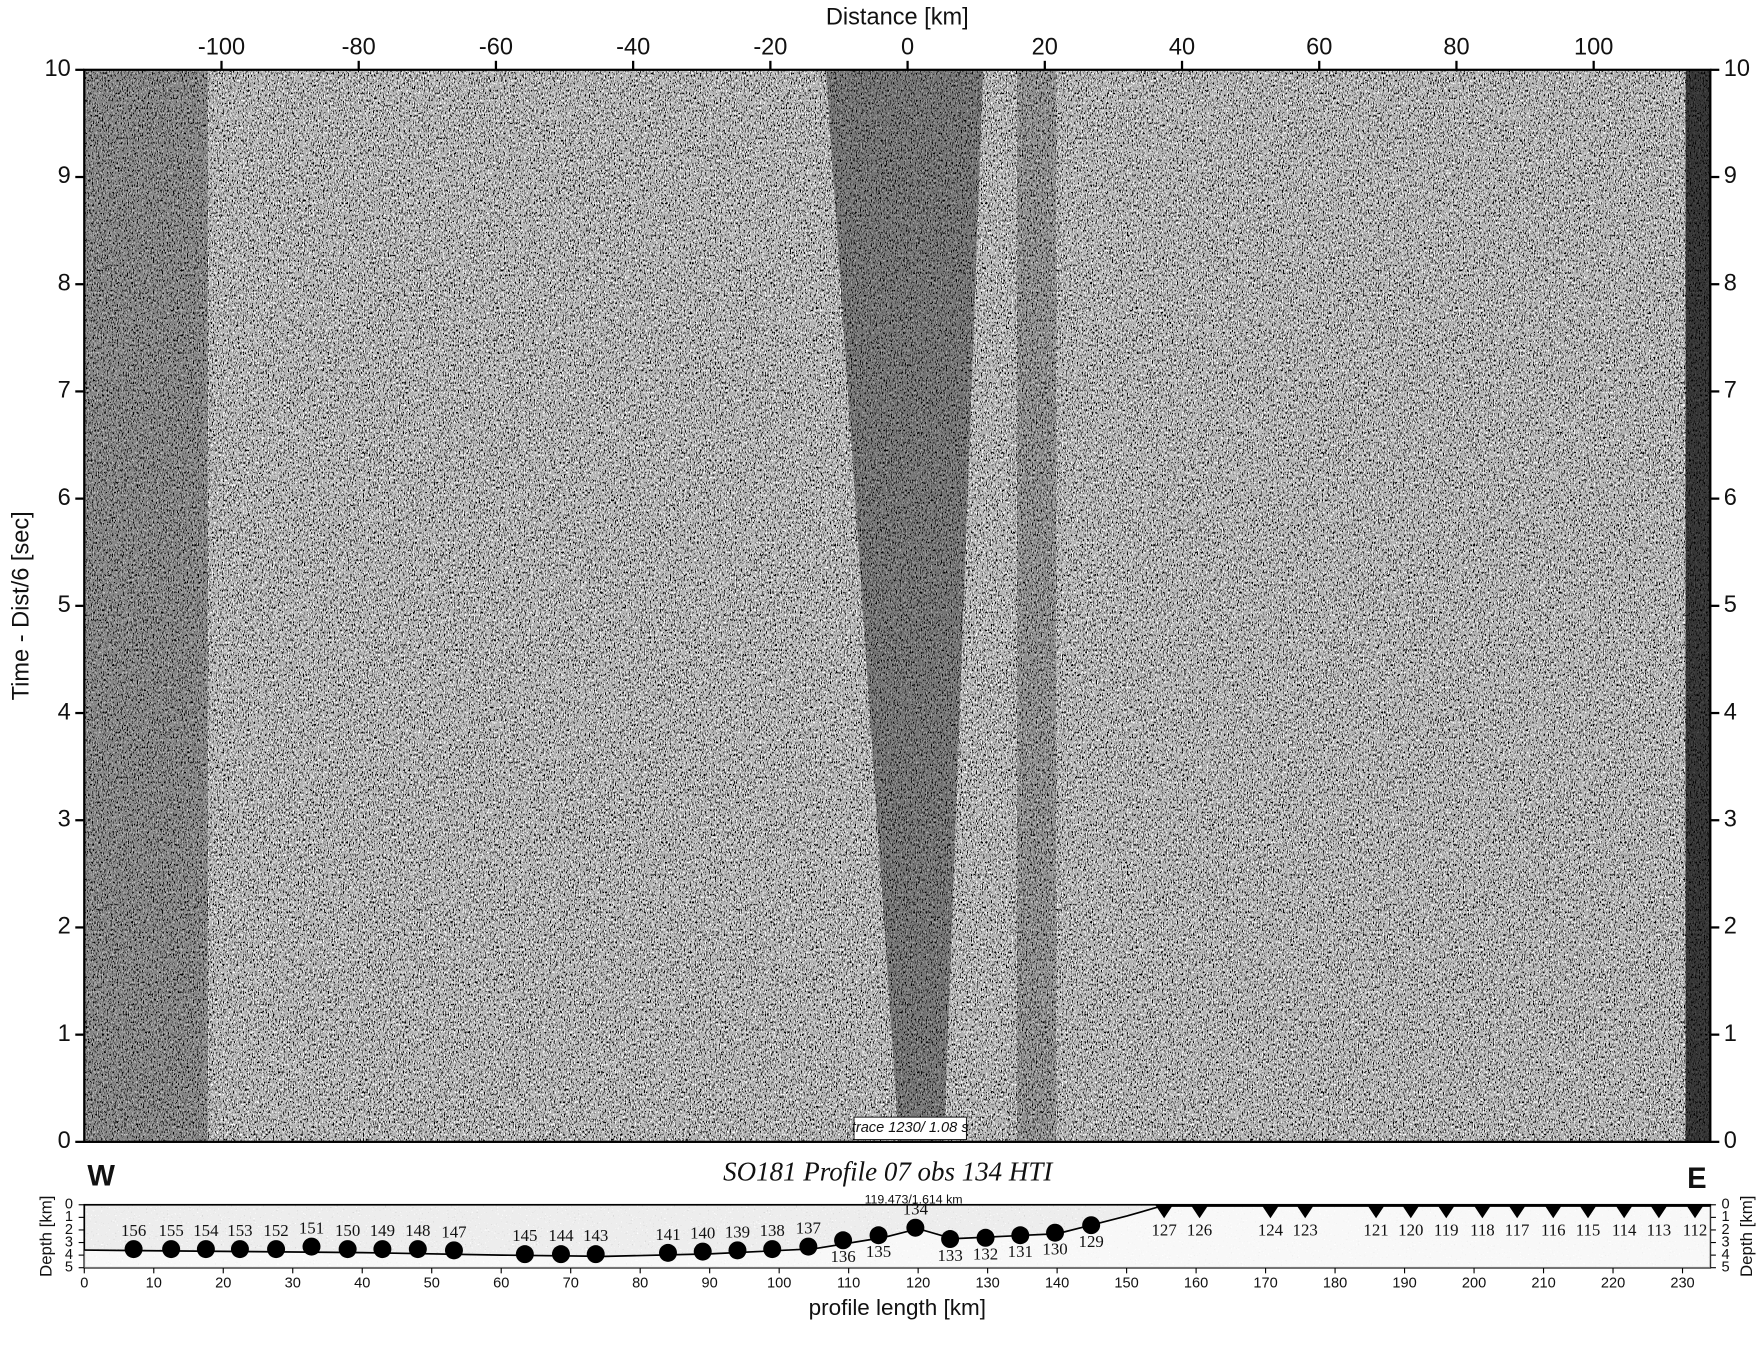  What do you see at coordinates (1726, 1255) in the screenshot?
I see `y-tick-label-right: 4` at bounding box center [1726, 1255].